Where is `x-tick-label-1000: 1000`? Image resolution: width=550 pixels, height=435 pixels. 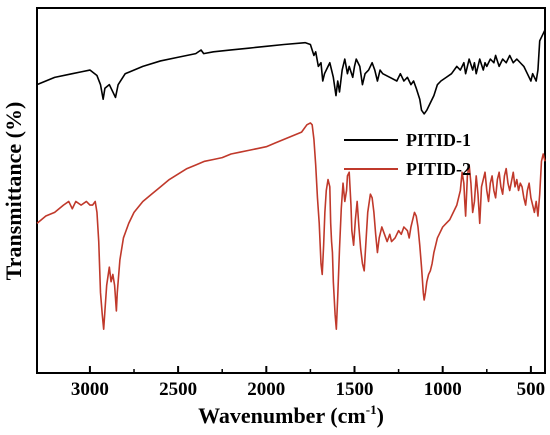
x-tick-label-1000: 1000 is located at coordinates (443, 389).